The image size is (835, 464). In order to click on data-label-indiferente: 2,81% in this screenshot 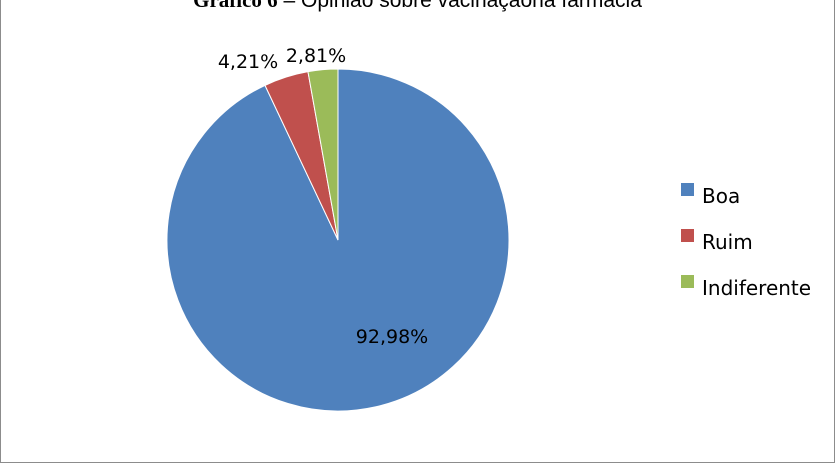, I will do `click(316, 56)`.